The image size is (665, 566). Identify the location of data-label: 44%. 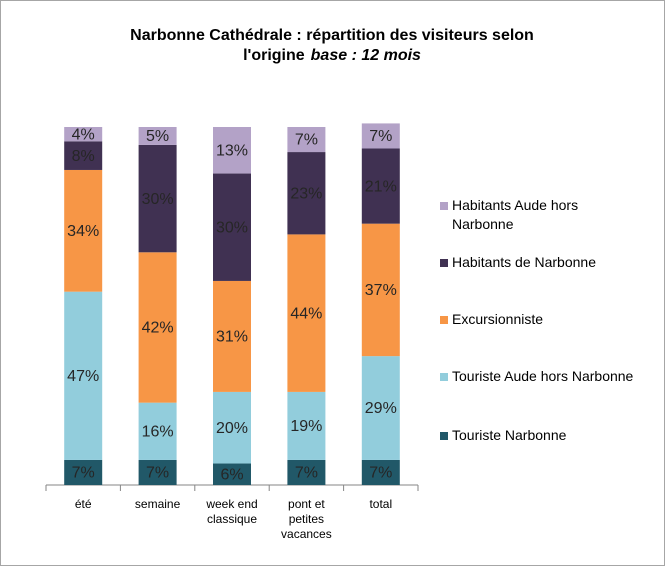
(306, 313).